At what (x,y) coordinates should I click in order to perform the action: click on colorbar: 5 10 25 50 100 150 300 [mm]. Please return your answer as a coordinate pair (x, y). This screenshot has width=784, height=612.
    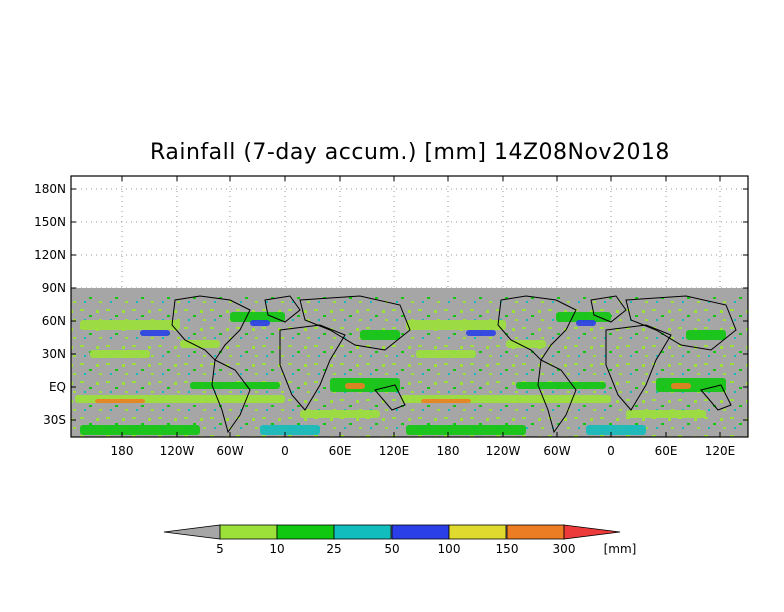
    Looking at the image, I should click on (400, 540).